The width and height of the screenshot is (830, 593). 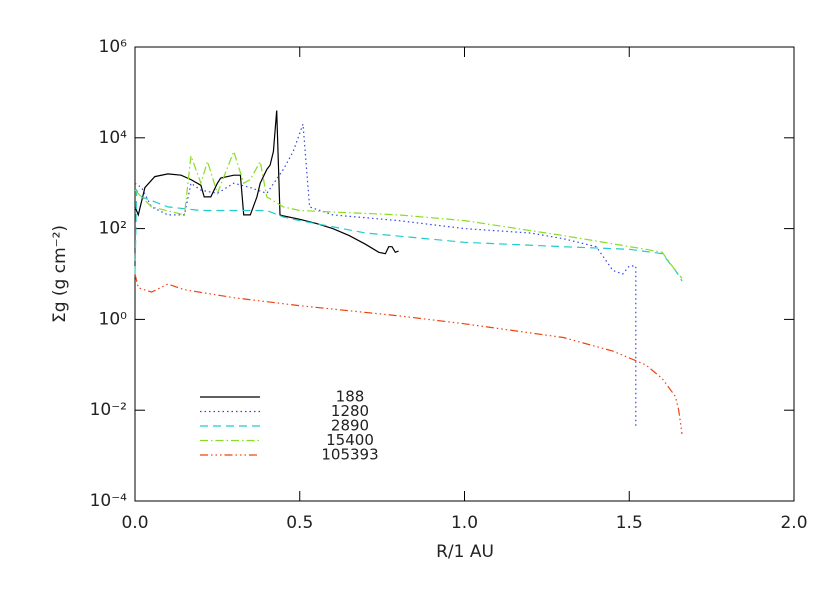 What do you see at coordinates (350, 440) in the screenshot?
I see `legend-label: 15400` at bounding box center [350, 440].